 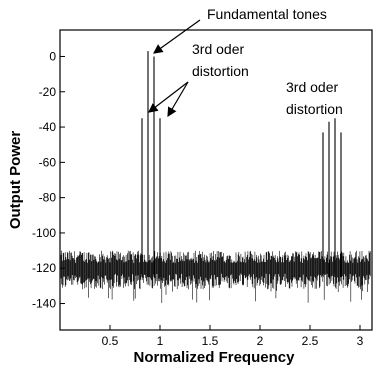 I want to click on annotation-right-line2: distortion, so click(x=314, y=109).